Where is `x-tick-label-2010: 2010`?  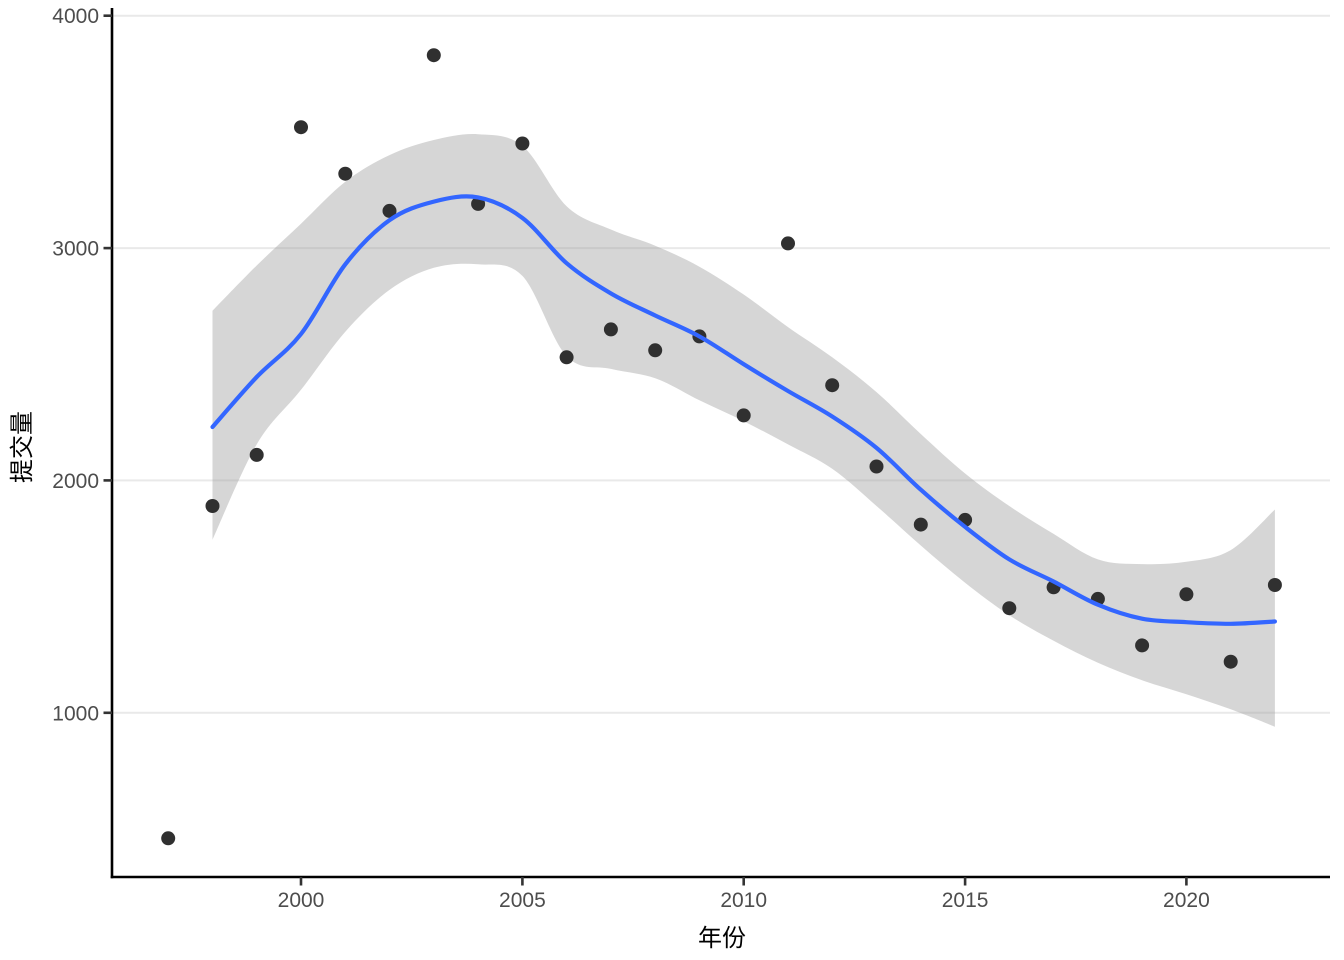 x-tick-label-2010: 2010 is located at coordinates (743, 900).